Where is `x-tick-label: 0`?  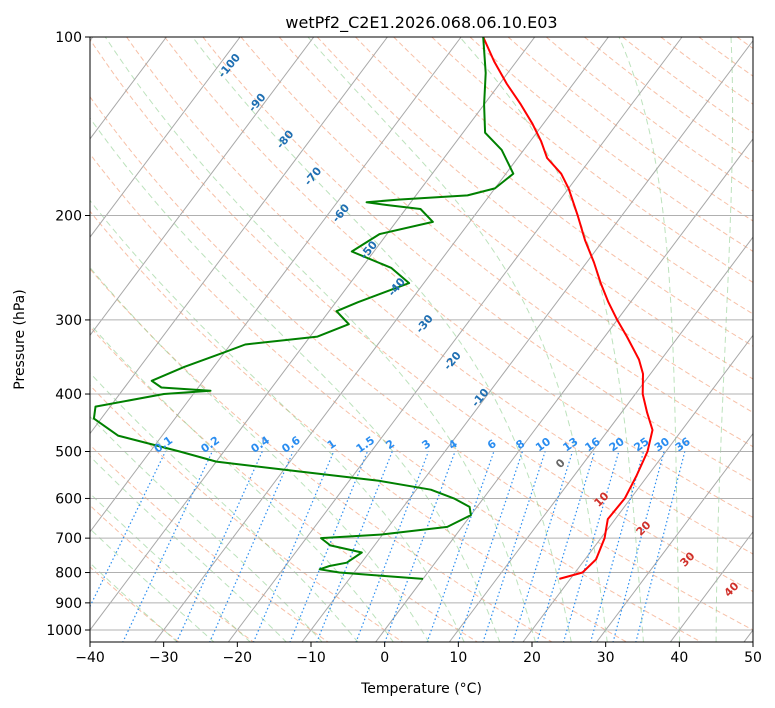 x-tick-label: 0 is located at coordinates (384, 658).